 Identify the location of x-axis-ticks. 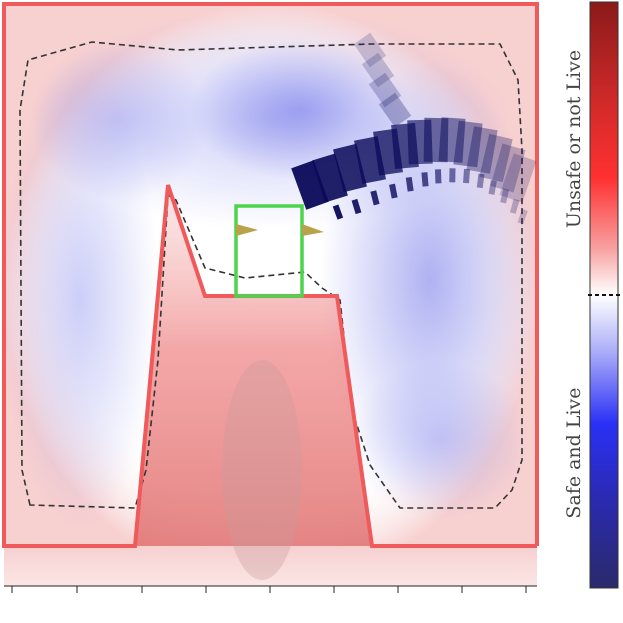
(269, 589).